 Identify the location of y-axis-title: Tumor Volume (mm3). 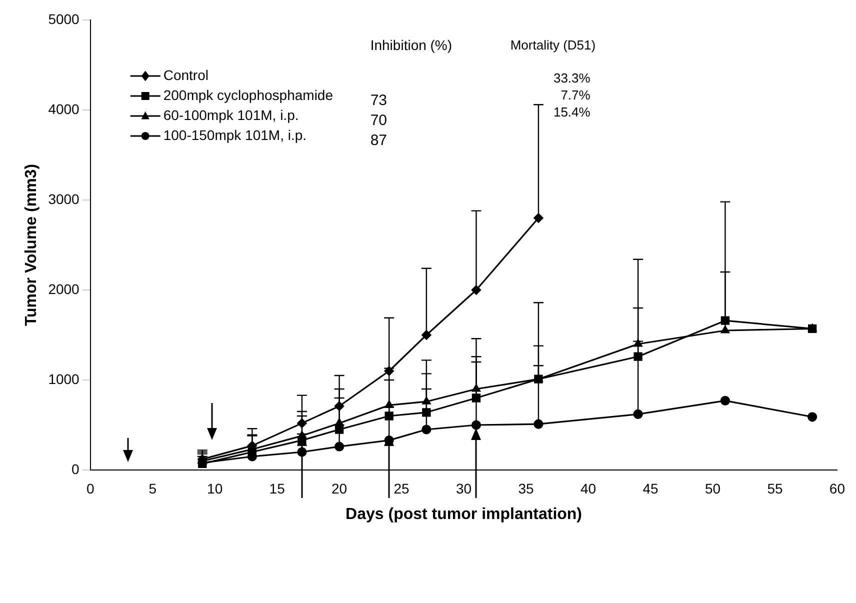
(31, 245).